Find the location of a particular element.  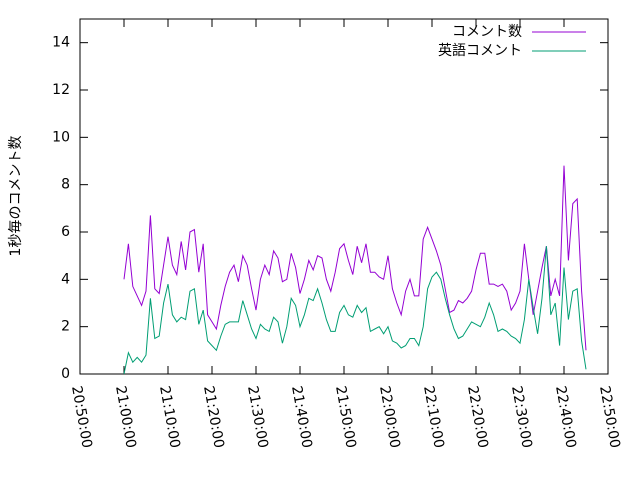

y-tick-label: 8 is located at coordinates (65, 185).